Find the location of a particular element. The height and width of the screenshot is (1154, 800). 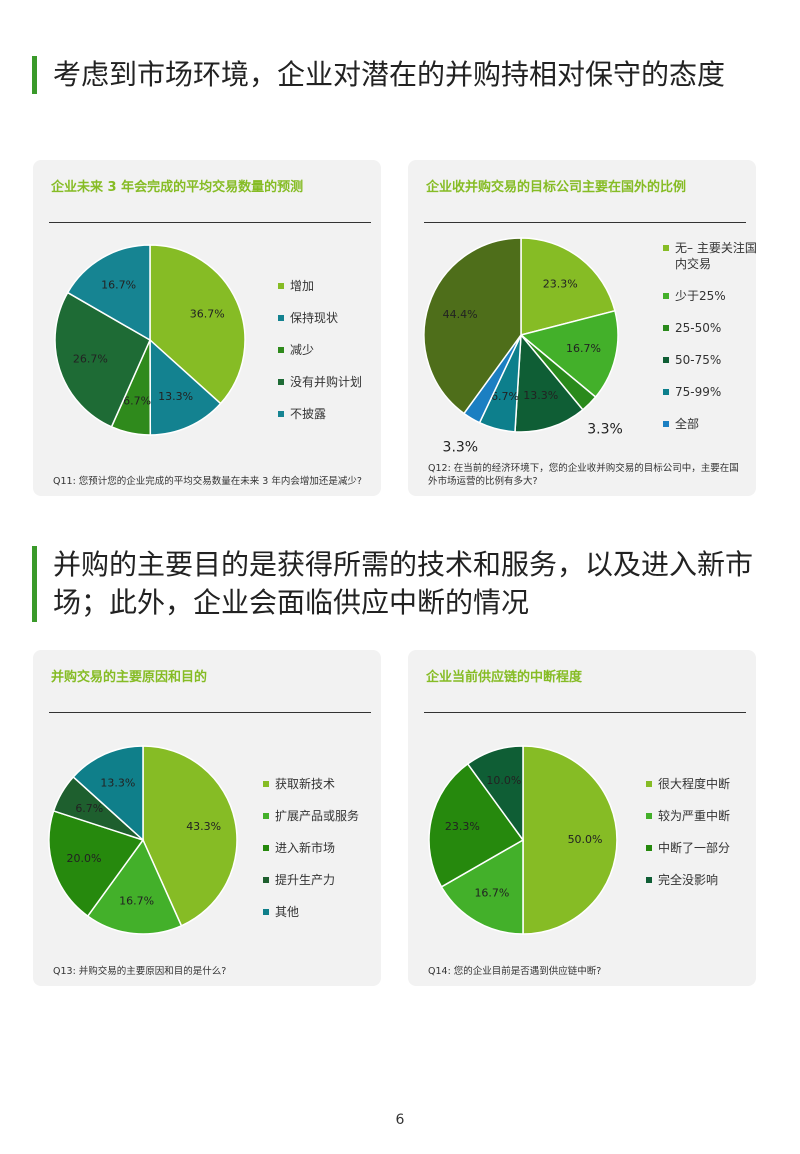

pie-chart: 43.3% 16.7% 20.0% 6.7% 13.3% is located at coordinates (143, 840).